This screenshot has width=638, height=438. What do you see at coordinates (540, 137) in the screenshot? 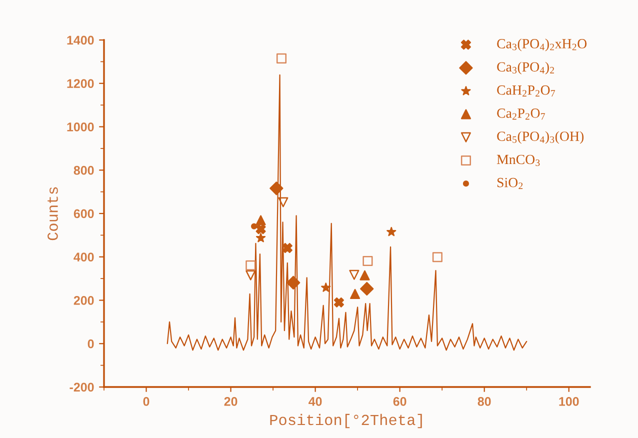
I see `legend-label: Ca$_{5}$(PO$_{4}$)$_{3}$(OH)` at bounding box center [540, 137].